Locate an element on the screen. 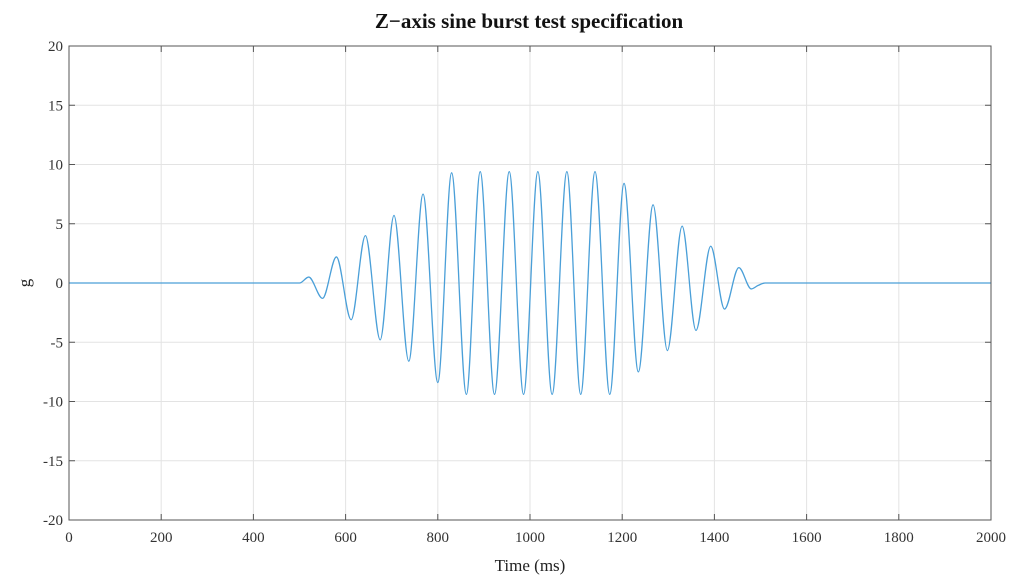 The height and width of the screenshot is (575, 1022). y-tick-label: 15 is located at coordinates (55, 106).